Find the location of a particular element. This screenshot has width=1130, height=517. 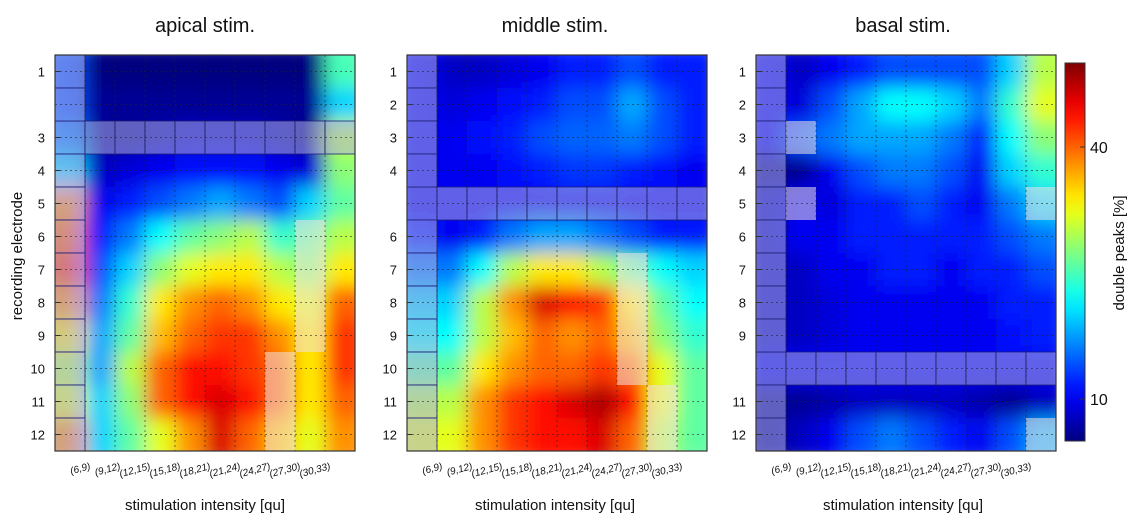

heat-cell-r12-c2 is located at coordinates (130, 434).